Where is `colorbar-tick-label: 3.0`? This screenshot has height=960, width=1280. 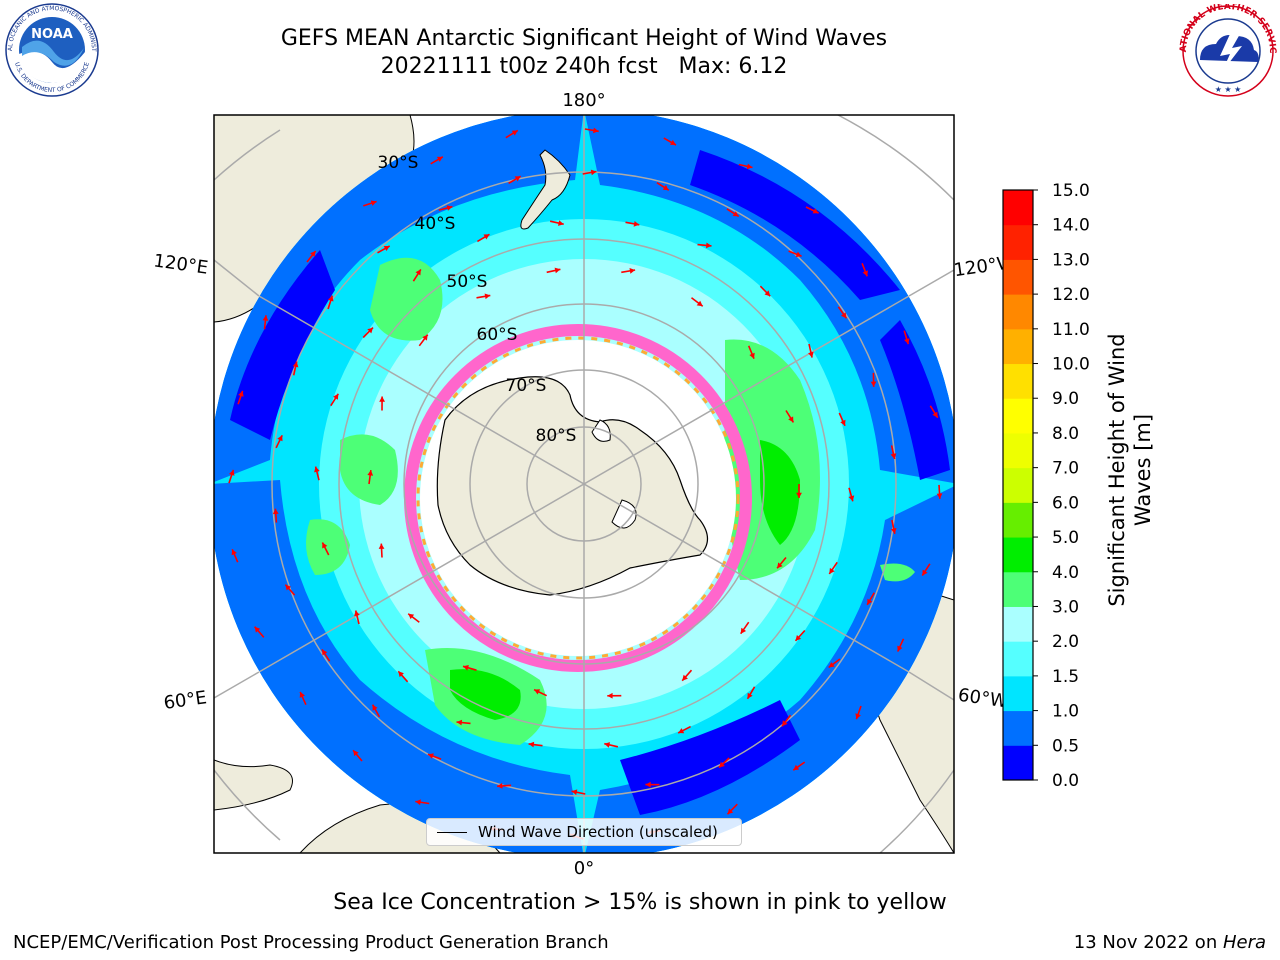 colorbar-tick-label: 3.0 is located at coordinates (1065, 607).